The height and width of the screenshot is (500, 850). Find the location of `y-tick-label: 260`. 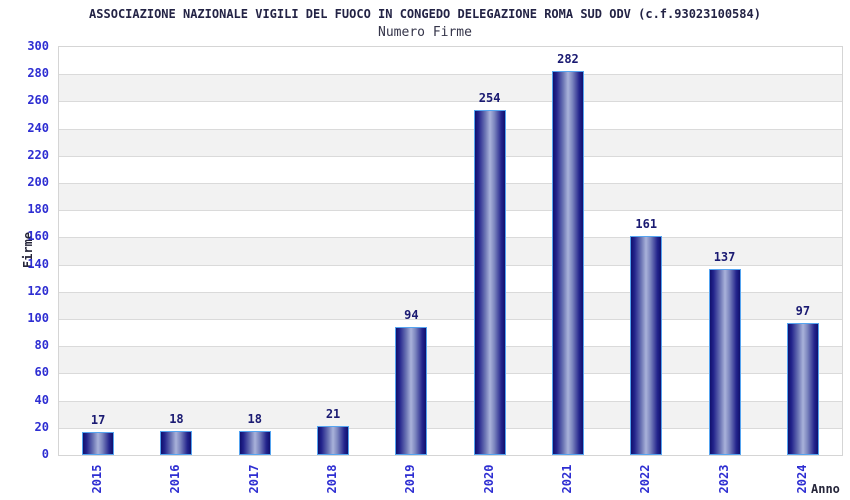

y-tick-label: 260 is located at coordinates (38, 100).